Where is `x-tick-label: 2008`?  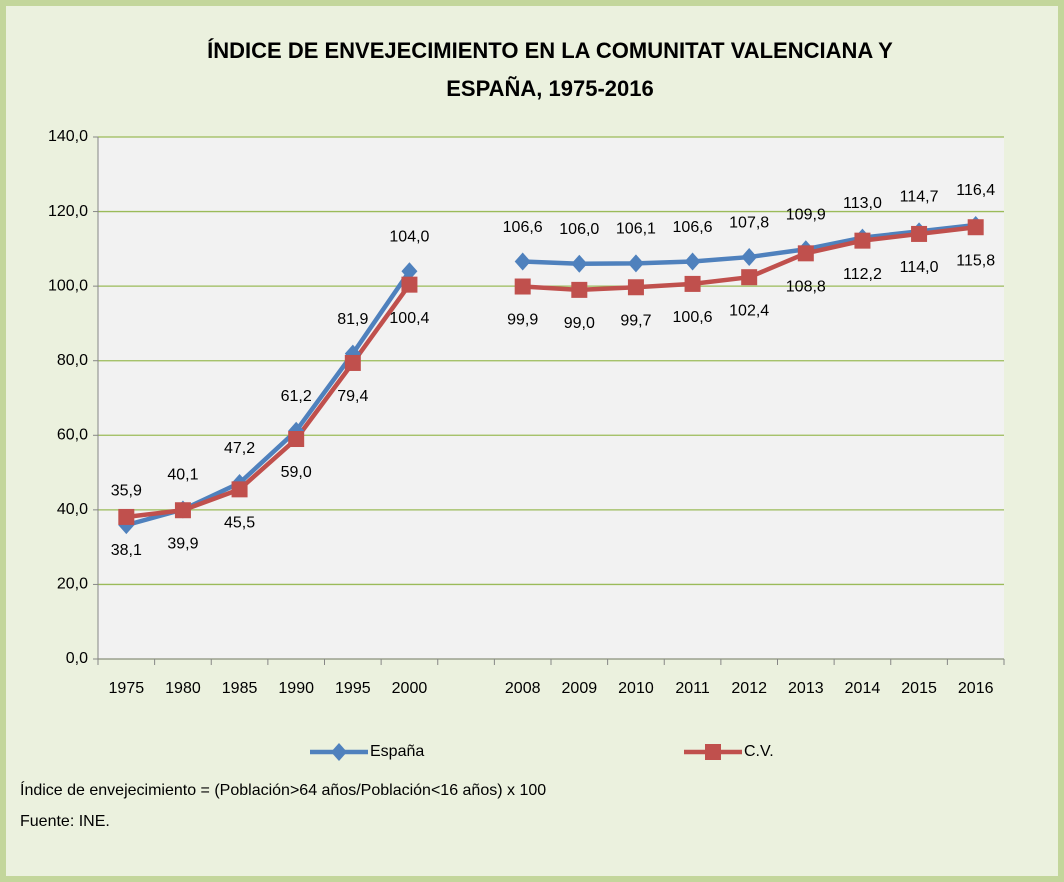 x-tick-label: 2008 is located at coordinates (523, 688).